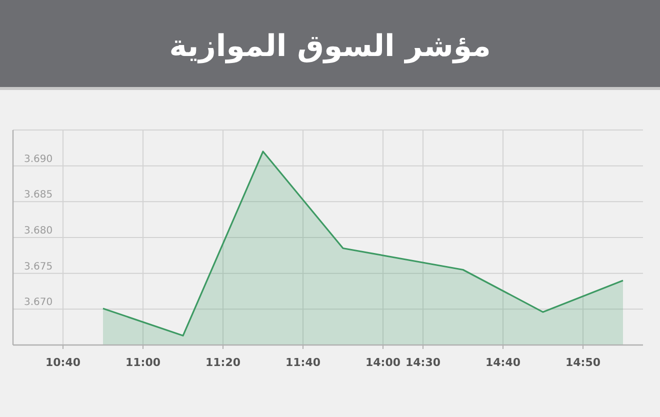  What do you see at coordinates (63, 362) in the screenshot?
I see `xtick: 10:40` at bounding box center [63, 362].